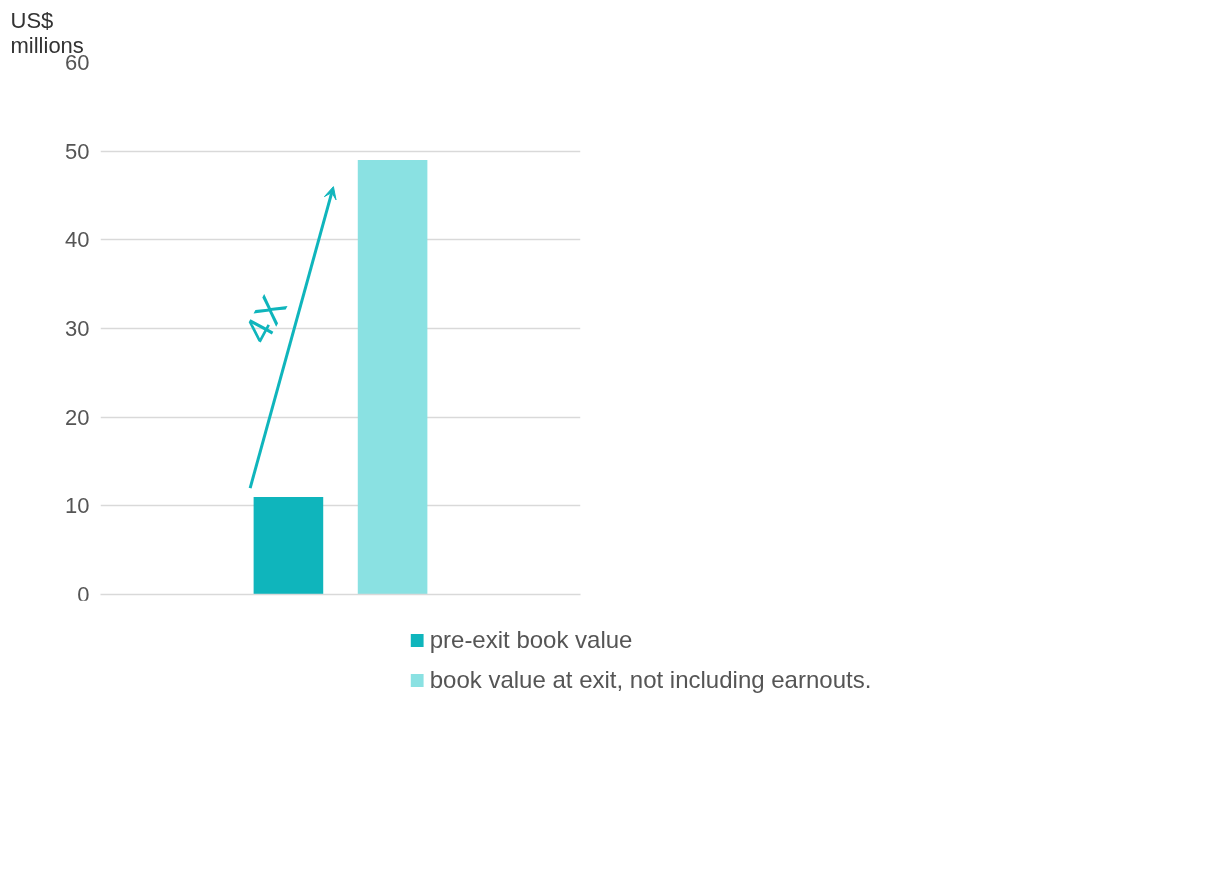 Image resolution: width=1227 pixels, height=881 pixels. I want to click on legend-label: pre-exit book value, so click(531, 640).